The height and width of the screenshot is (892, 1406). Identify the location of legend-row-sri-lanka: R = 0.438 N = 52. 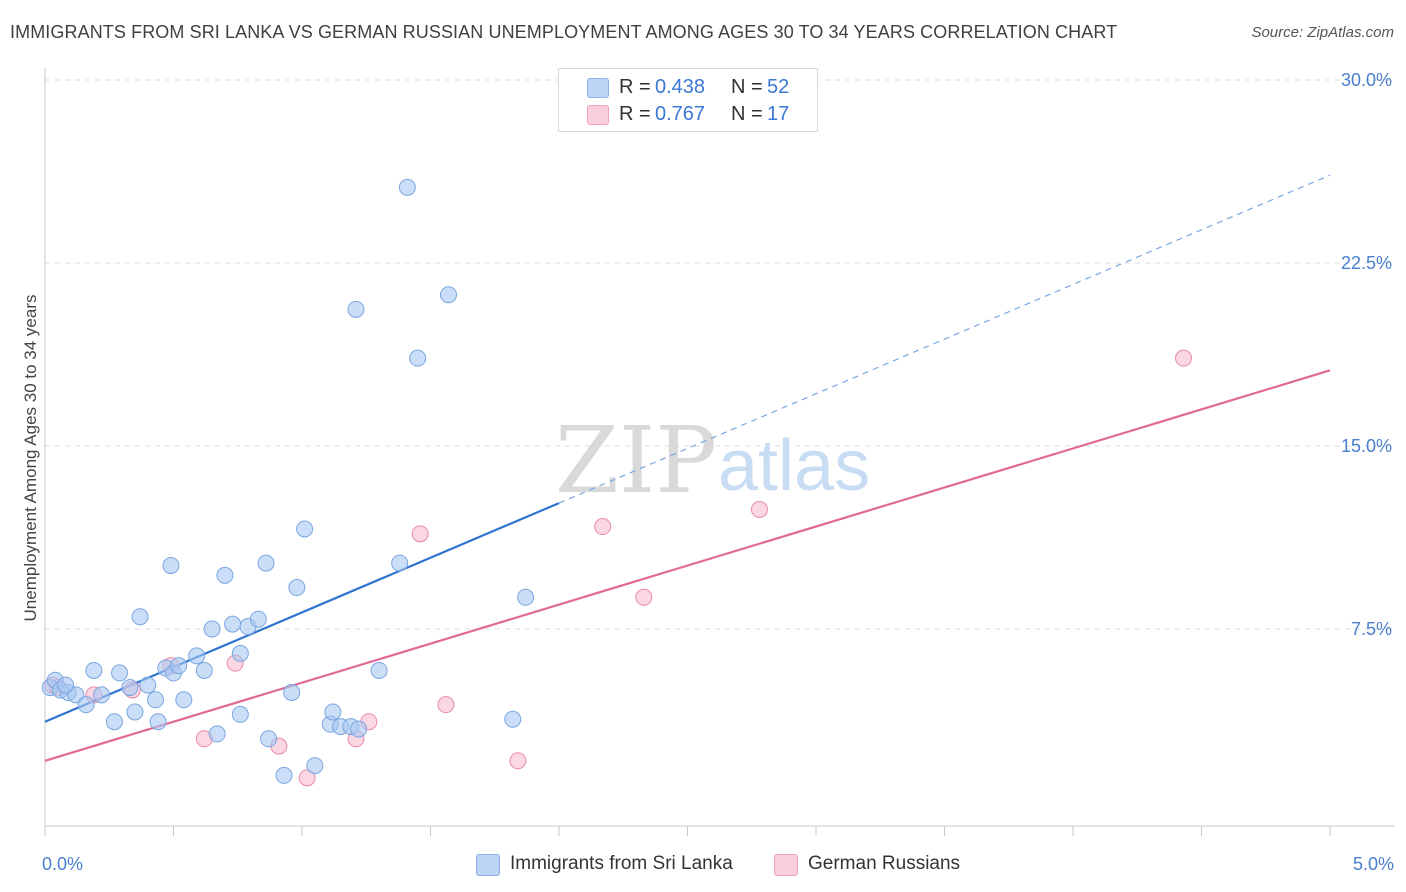
(688, 88).